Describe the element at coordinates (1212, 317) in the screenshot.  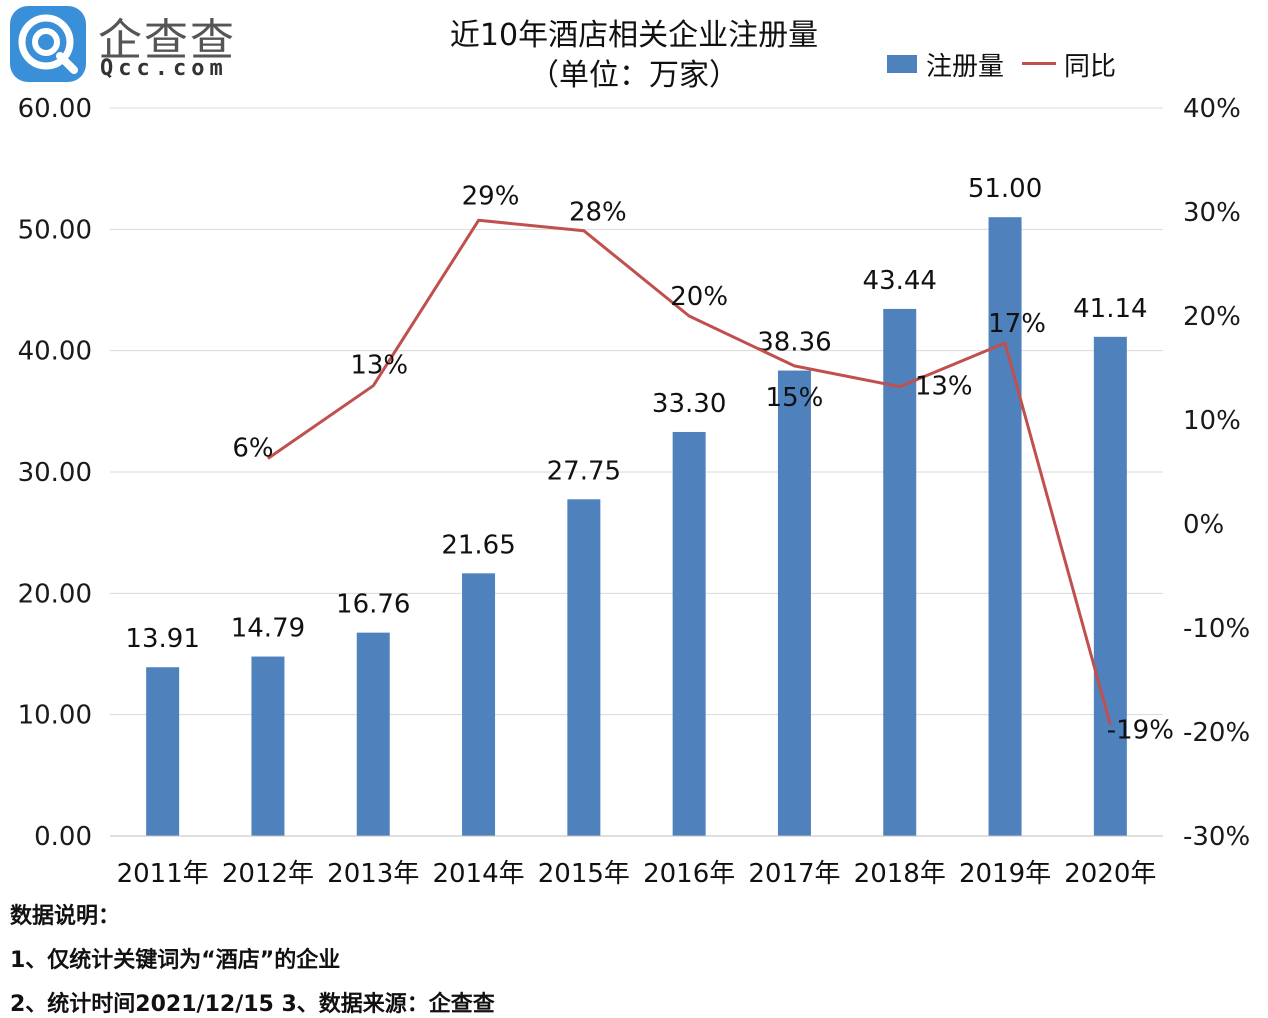
I see `y-right-tick-label: 20%` at that location.